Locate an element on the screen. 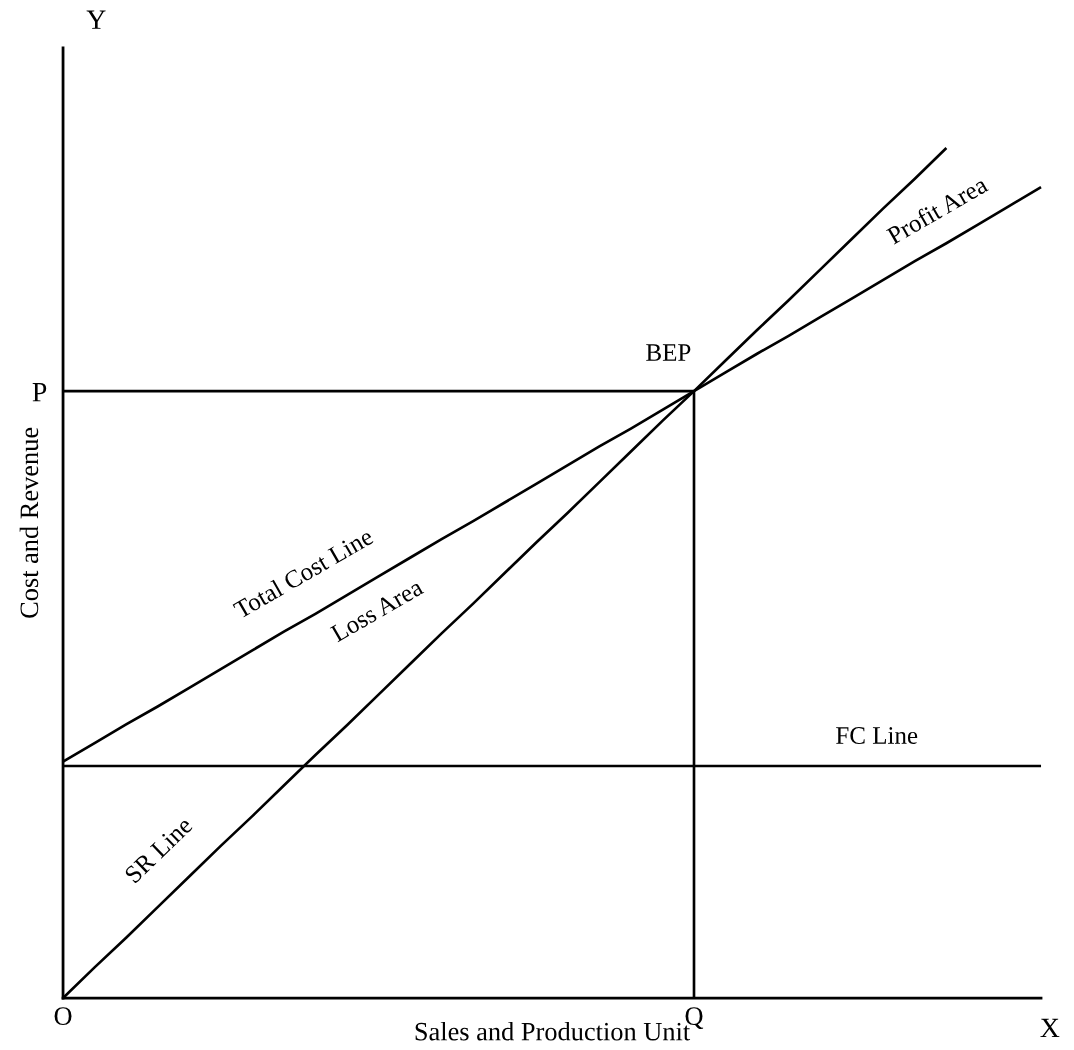 This screenshot has height=1050, width=1074. annotation: FC Line is located at coordinates (877, 735).